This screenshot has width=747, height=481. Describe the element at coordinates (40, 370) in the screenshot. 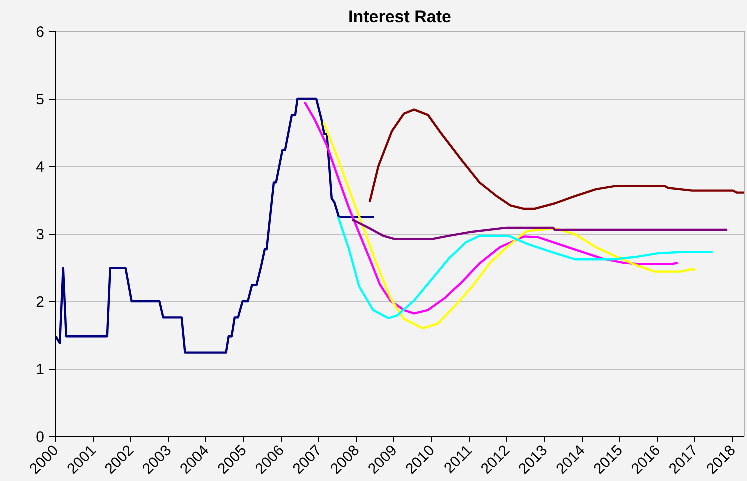

I see `y-tick-label: 1` at that location.